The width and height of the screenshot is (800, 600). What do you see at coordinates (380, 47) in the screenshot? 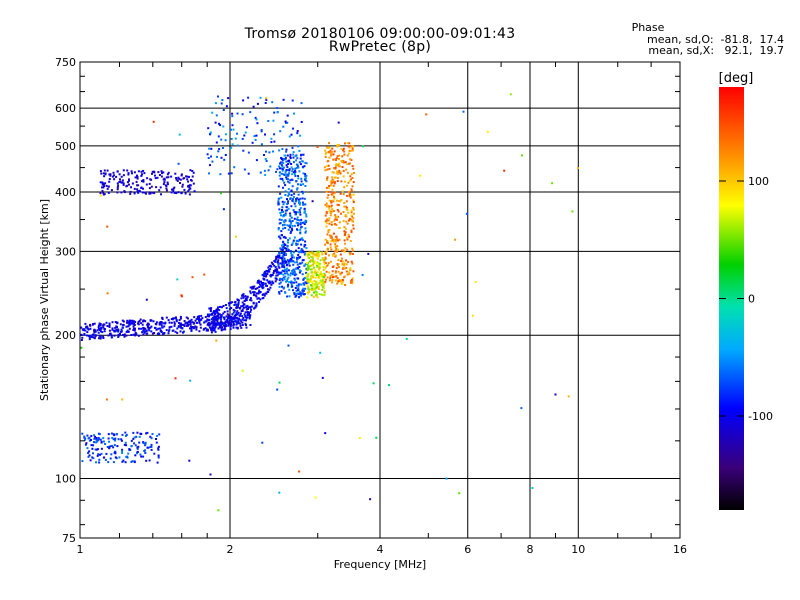
I see `chart-subtitle: RwPretec (8p)` at bounding box center [380, 47].